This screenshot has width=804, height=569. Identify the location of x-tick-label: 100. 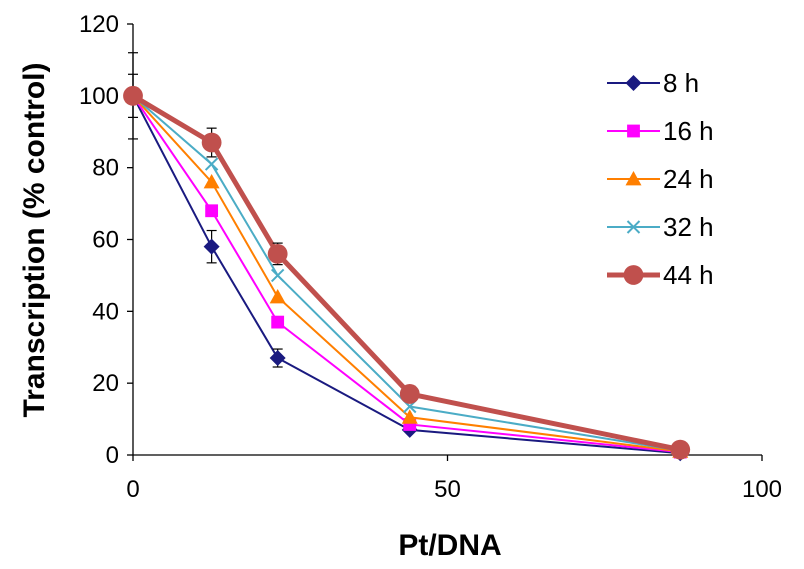
(762, 489).